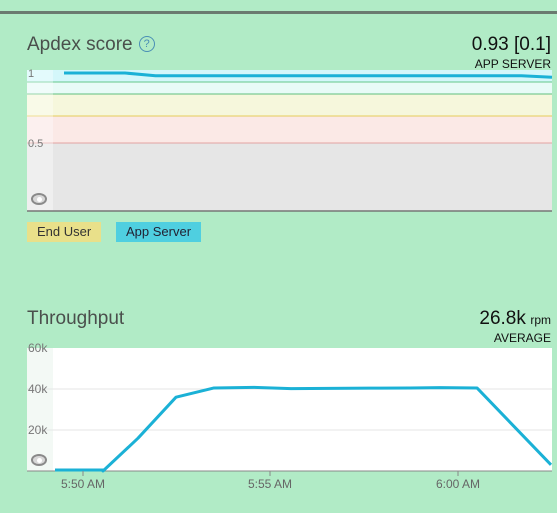  I want to click on apdex-metric: 0.93 [0.1] APP SERVER, so click(511, 52).